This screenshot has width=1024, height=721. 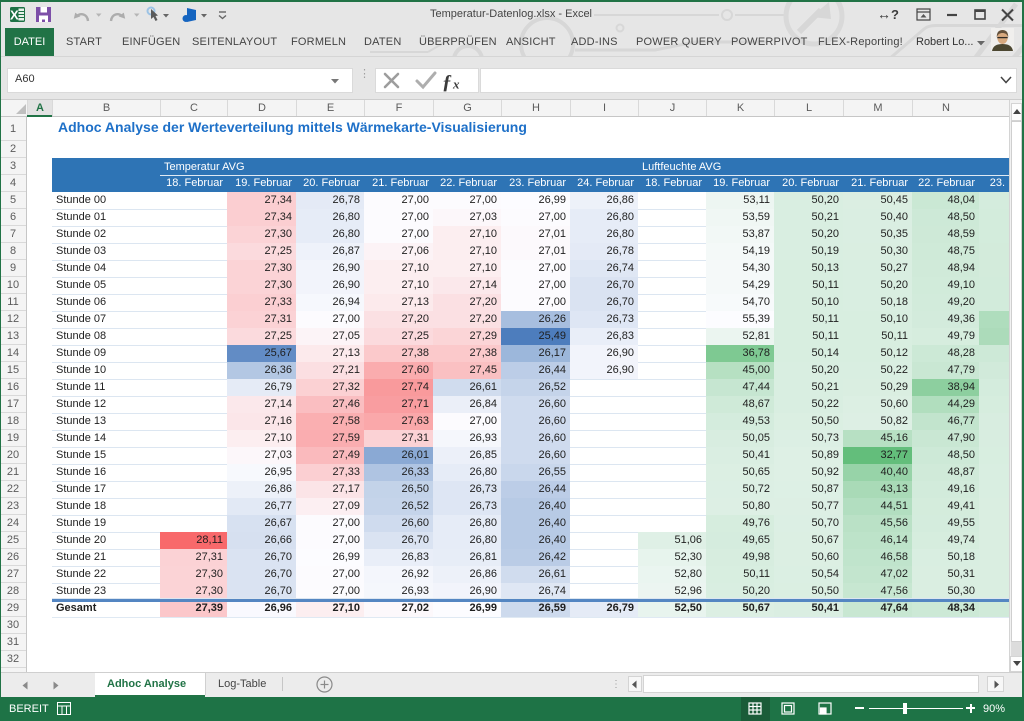 What do you see at coordinates (14, 15) in the screenshot?
I see `svg-text: X` at bounding box center [14, 15].